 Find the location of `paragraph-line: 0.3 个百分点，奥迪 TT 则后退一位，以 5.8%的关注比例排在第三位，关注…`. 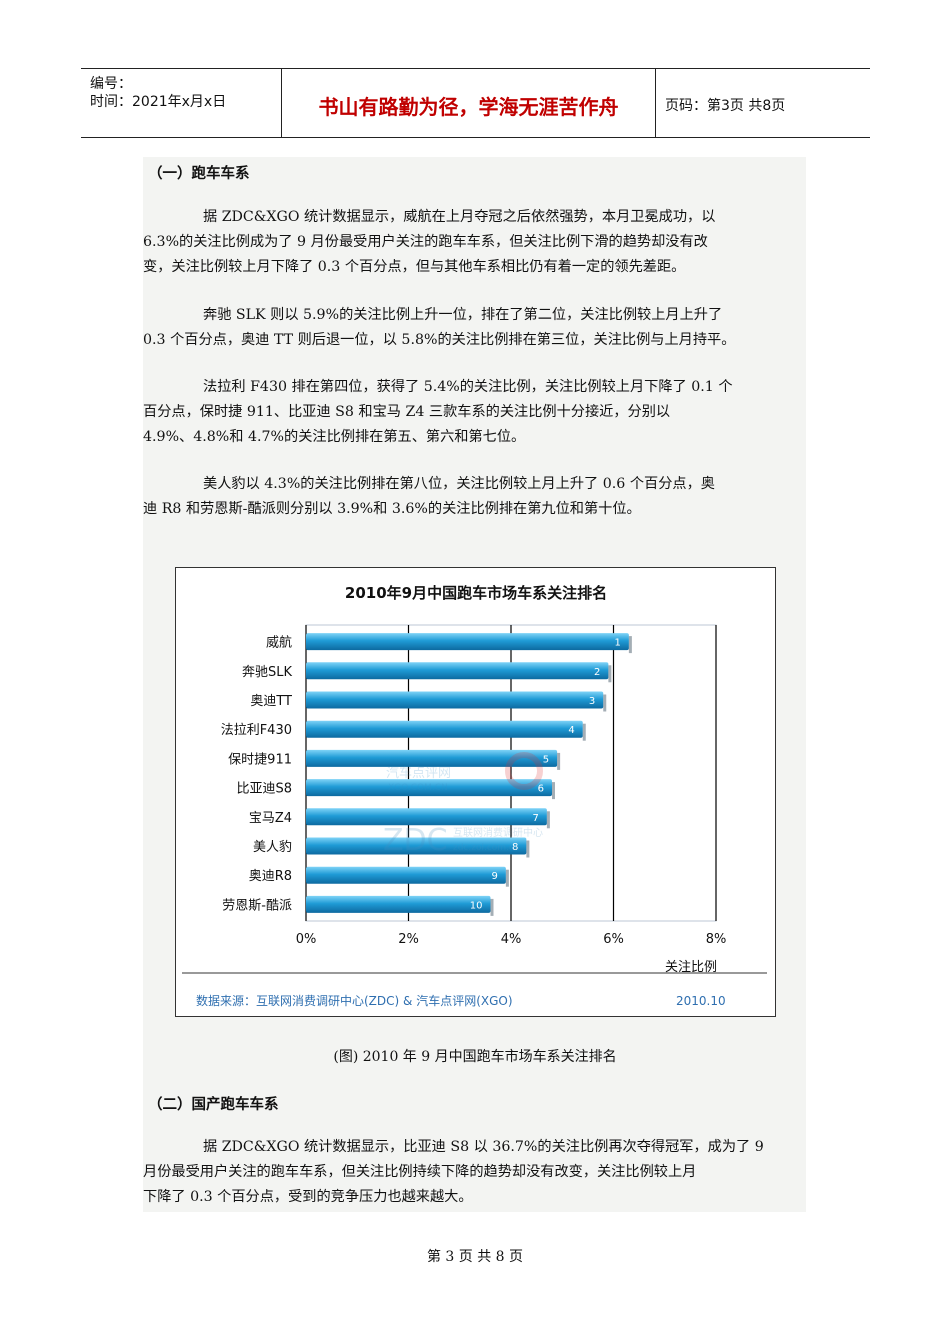

paragraph-line: 0.3 个百分点，奥迪 TT 则后退一位，以 5.8%的关注比例排在第三位，关注… is located at coordinates (439, 340).